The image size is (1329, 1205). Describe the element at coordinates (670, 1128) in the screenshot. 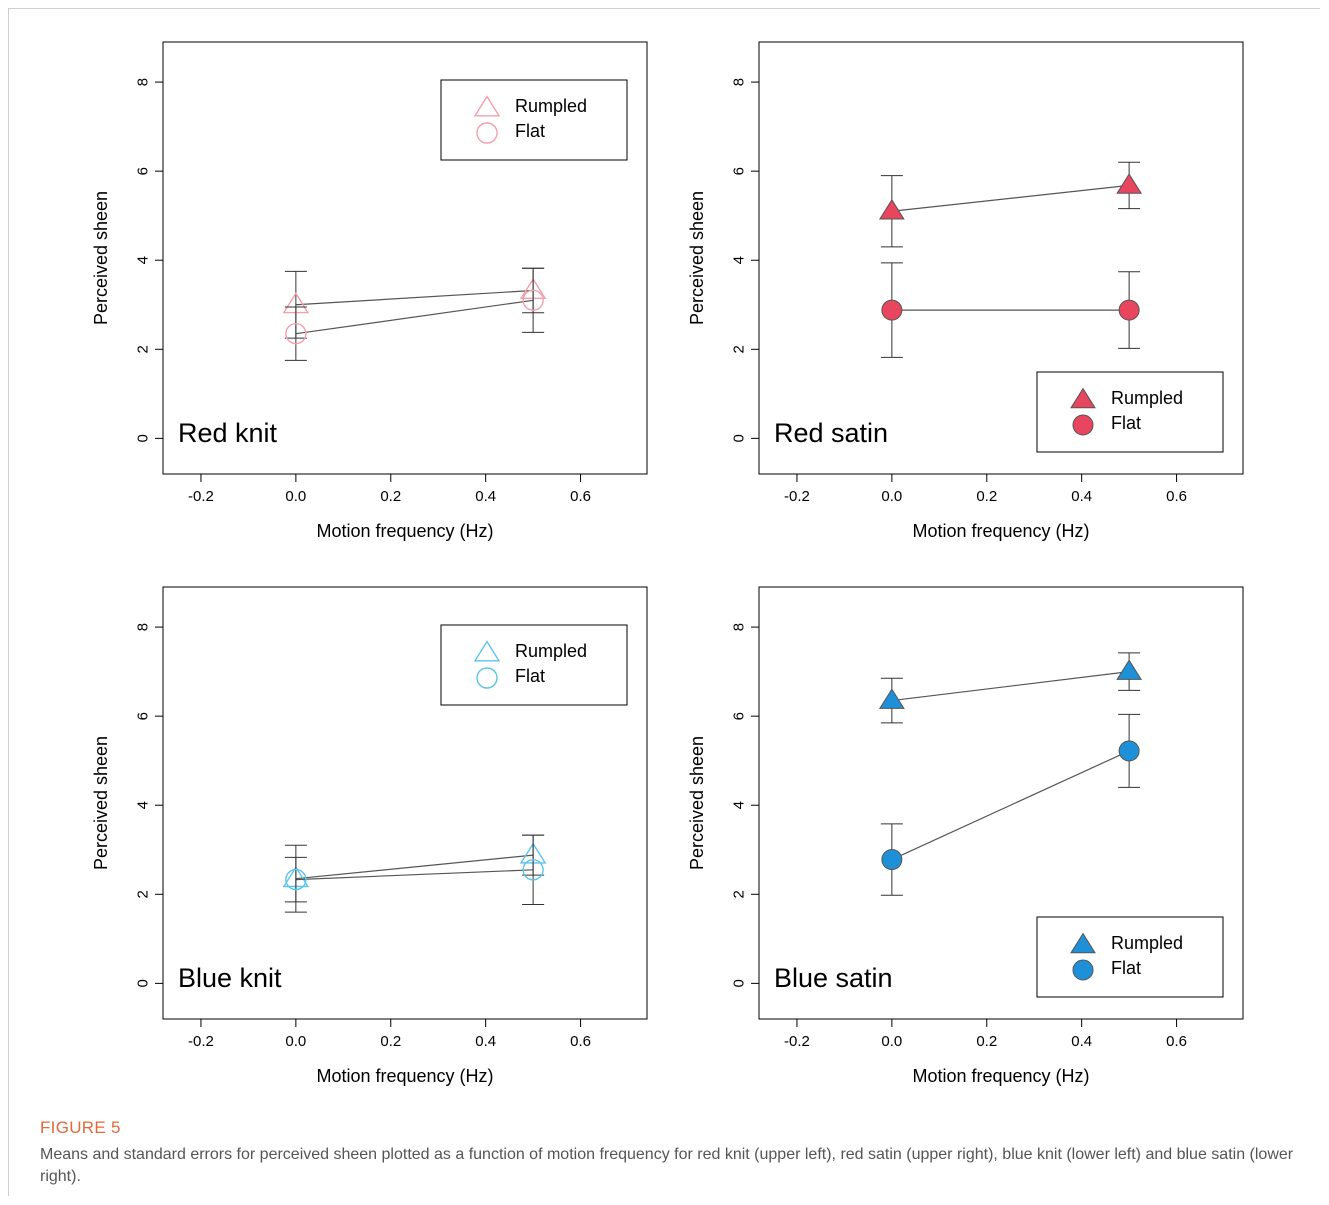

I see `figure-label: FIGURE 5` at that location.